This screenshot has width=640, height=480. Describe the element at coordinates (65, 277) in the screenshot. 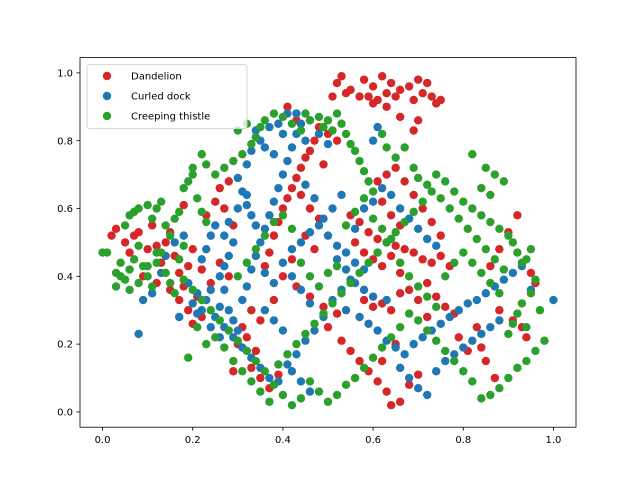

I see `y-tick-label: 0.4` at that location.